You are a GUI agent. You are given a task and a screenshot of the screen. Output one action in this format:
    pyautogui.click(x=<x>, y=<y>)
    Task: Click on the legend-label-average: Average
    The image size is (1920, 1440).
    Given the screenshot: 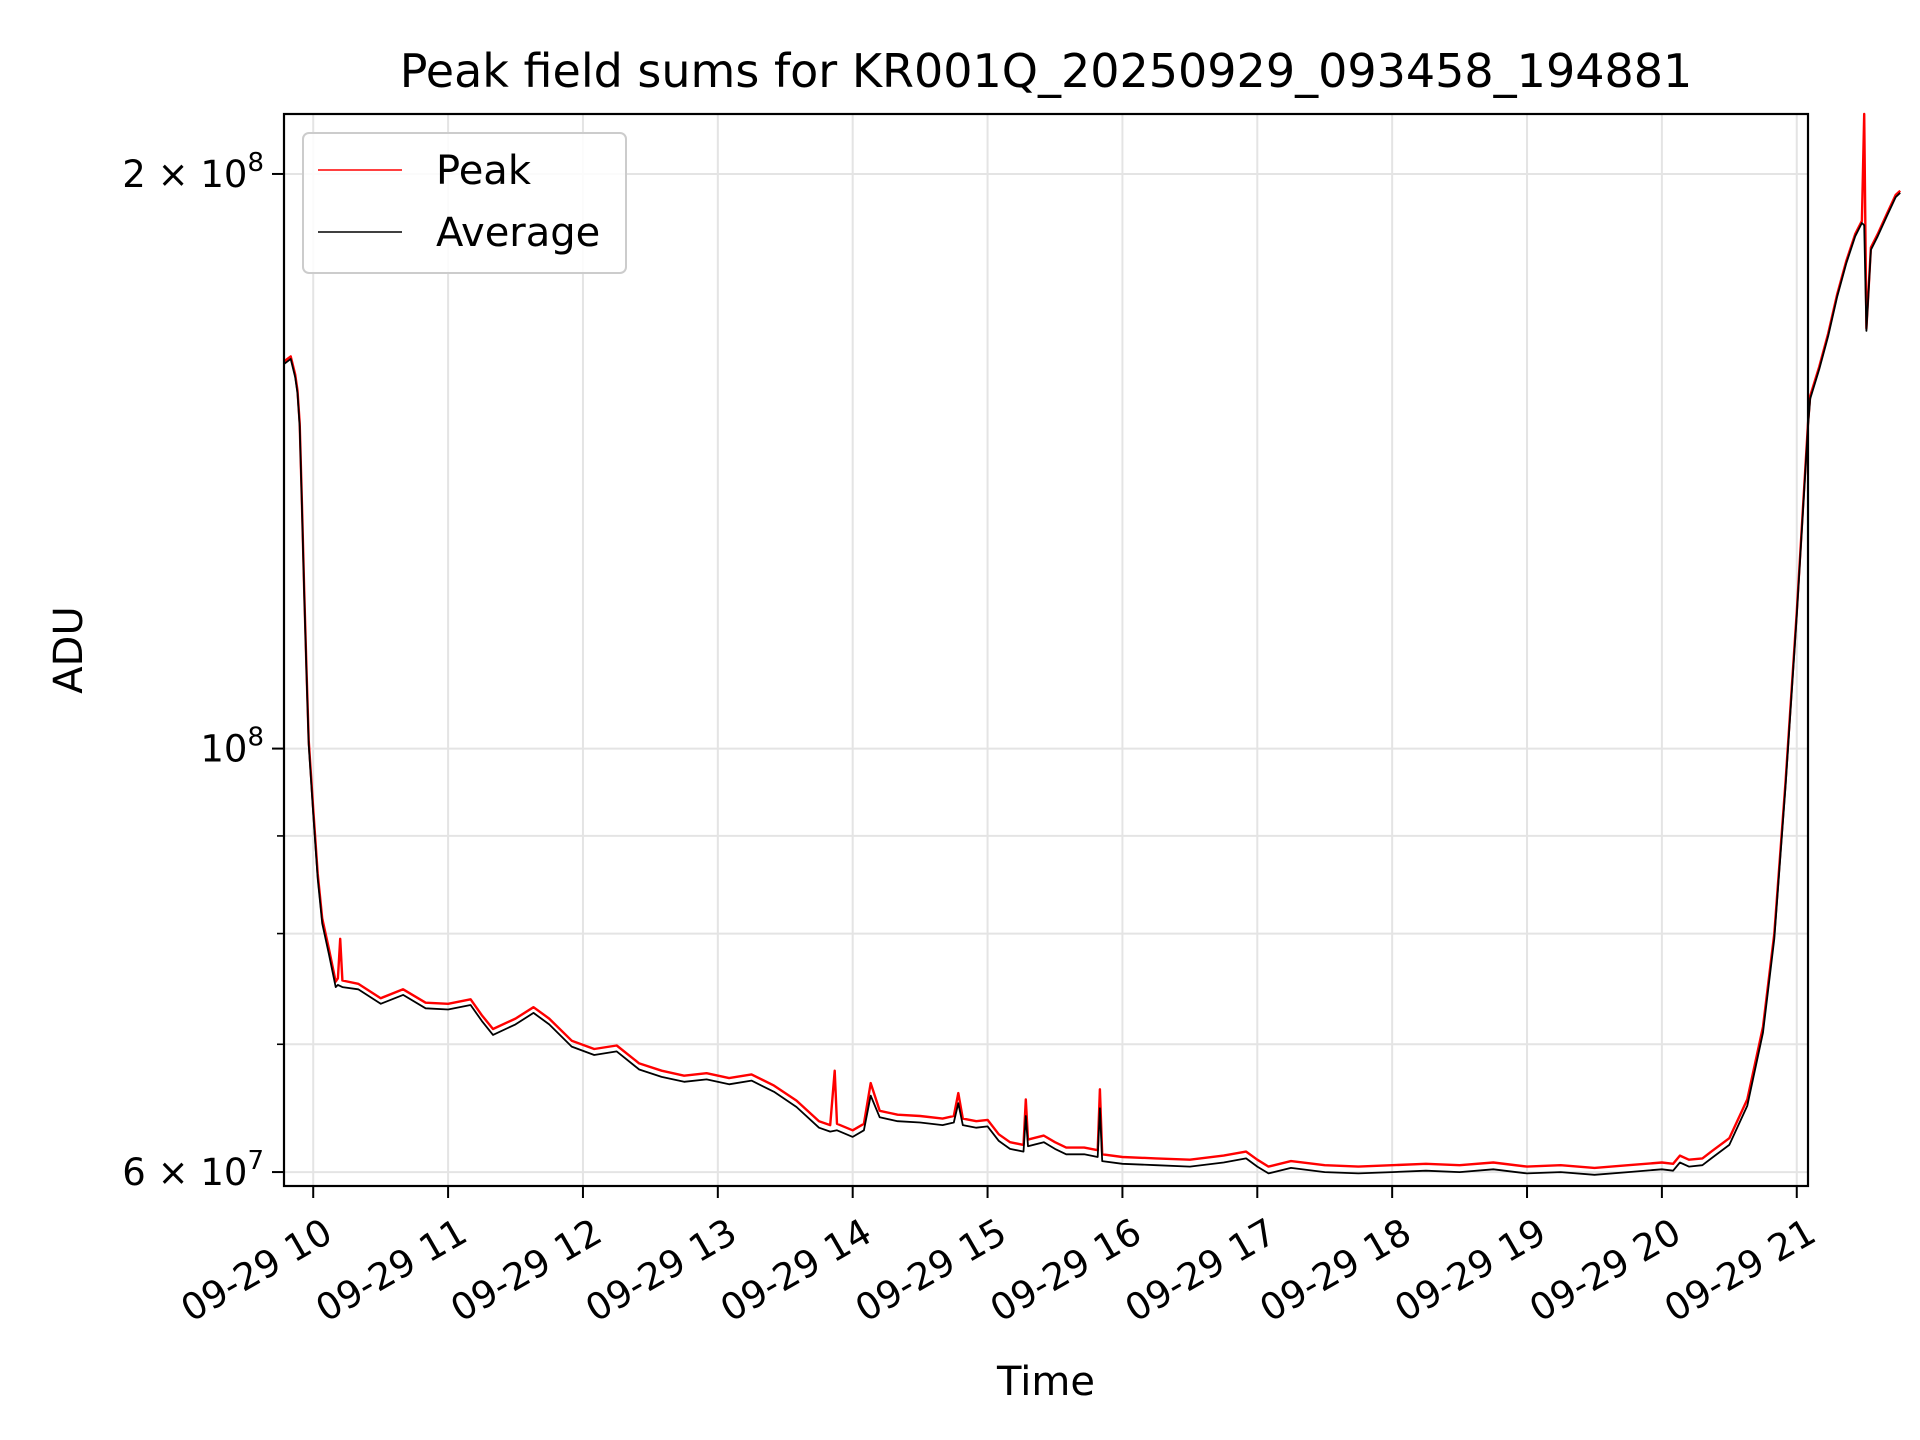 What is the action you would take?
    pyautogui.click(x=518, y=233)
    